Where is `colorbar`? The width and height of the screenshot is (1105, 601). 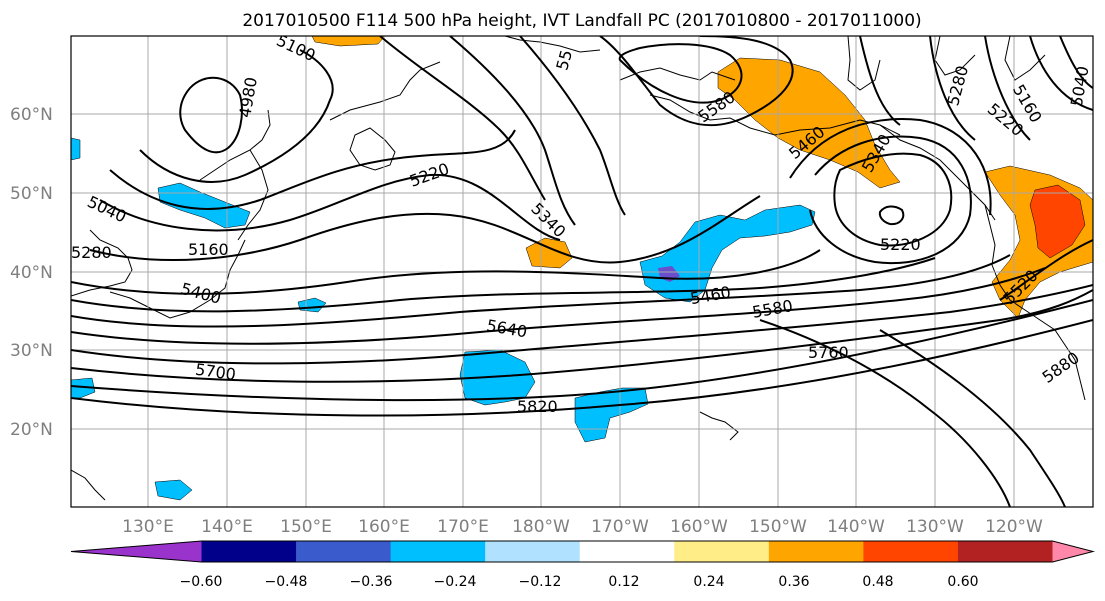
colorbar is located at coordinates (582, 551).